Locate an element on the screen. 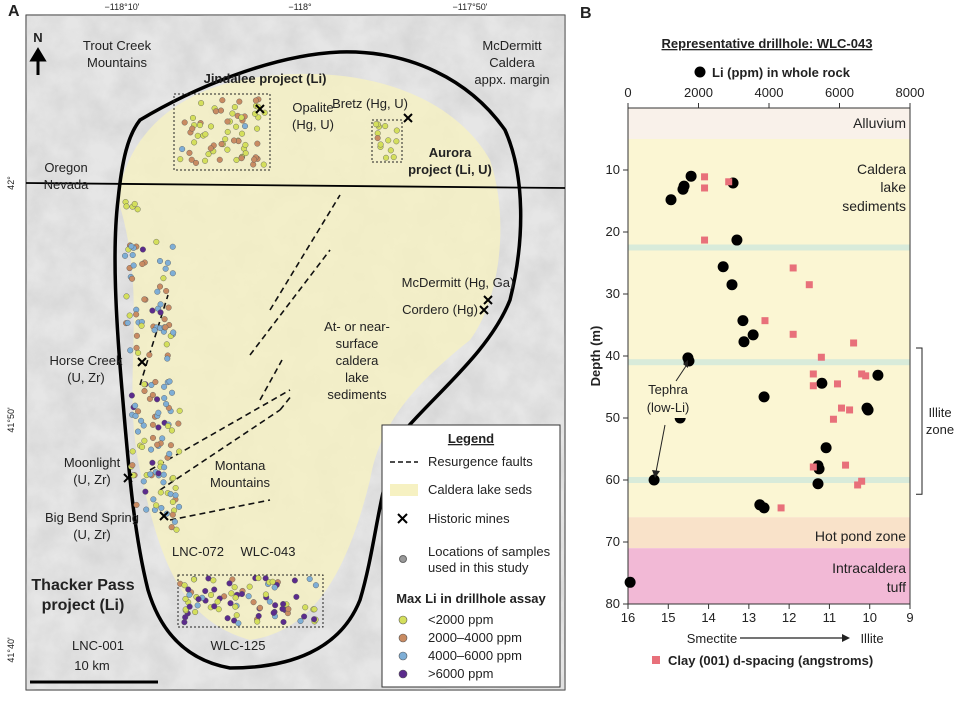 The width and height of the screenshot is (955, 701). thacker-box is located at coordinates (250, 601).